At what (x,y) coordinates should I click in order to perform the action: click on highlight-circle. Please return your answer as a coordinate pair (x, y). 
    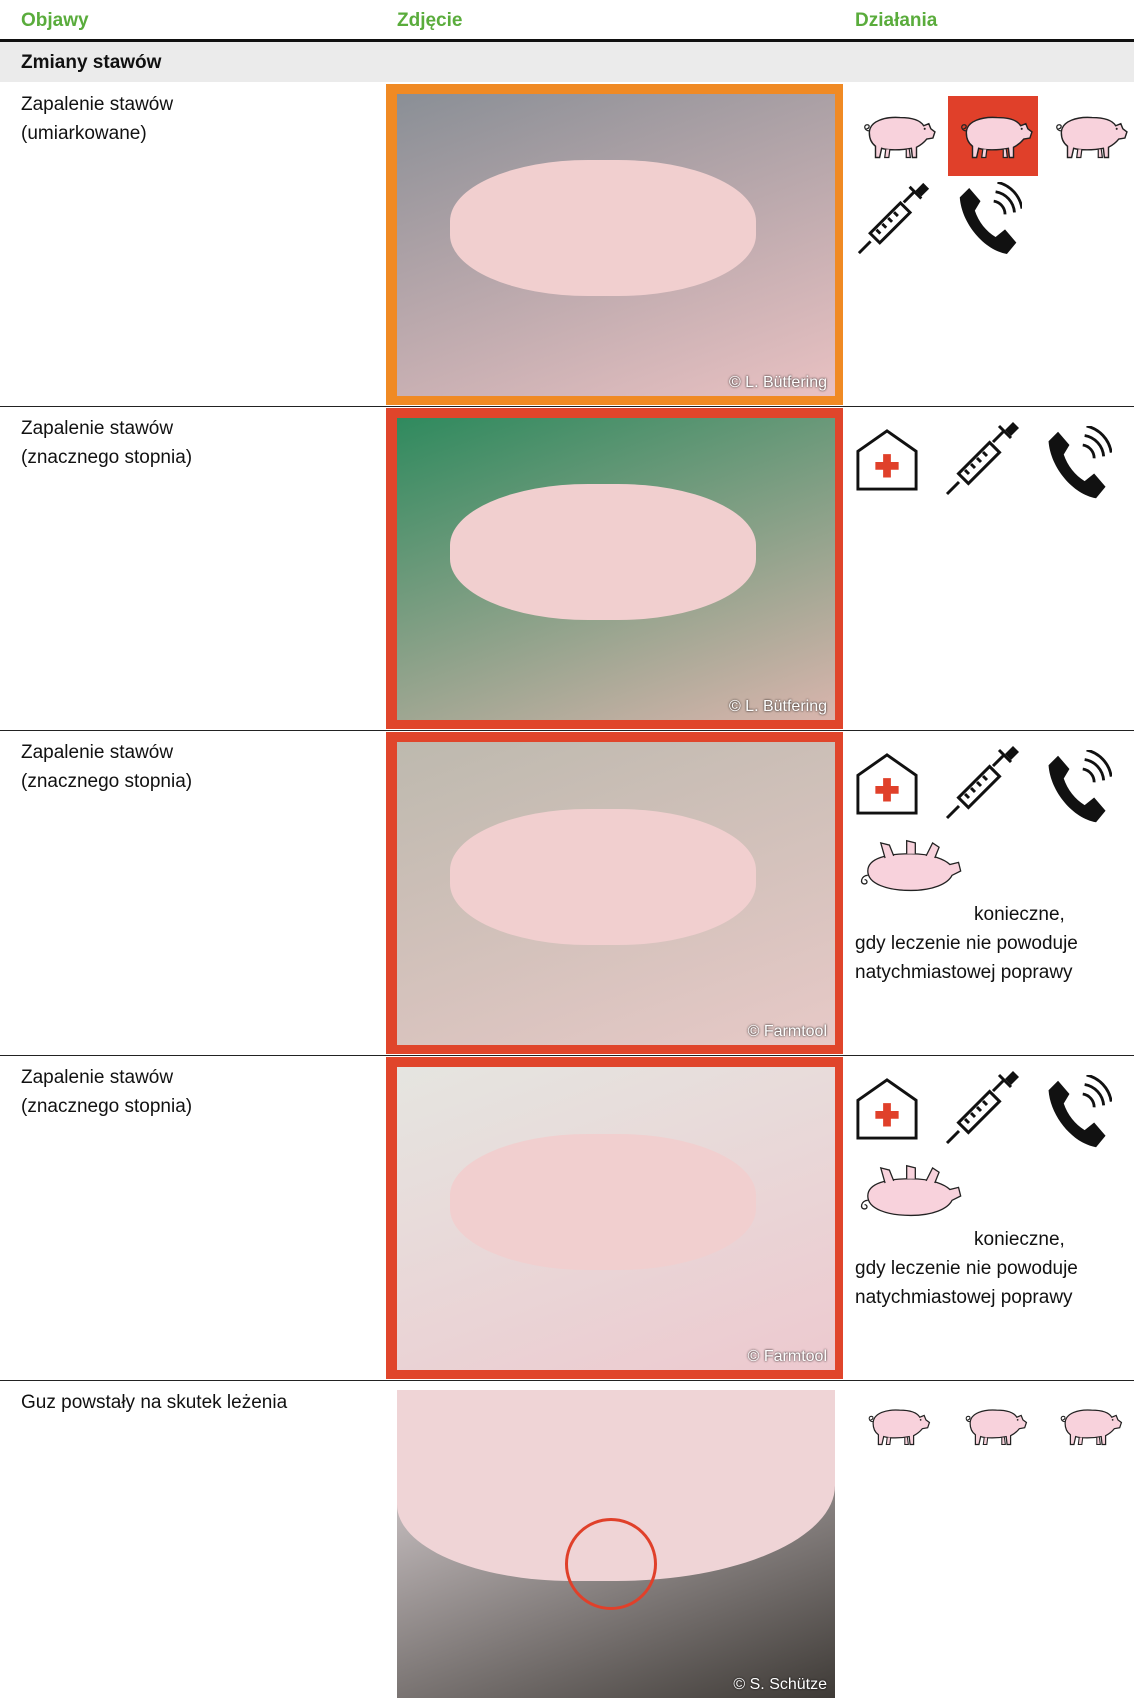
    Looking at the image, I should click on (611, 1564).